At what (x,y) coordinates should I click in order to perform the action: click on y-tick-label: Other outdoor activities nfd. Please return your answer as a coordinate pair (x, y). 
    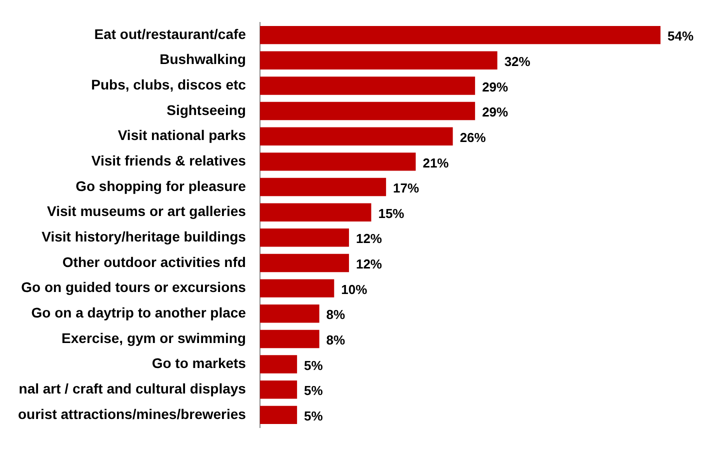
    Looking at the image, I should click on (154, 262).